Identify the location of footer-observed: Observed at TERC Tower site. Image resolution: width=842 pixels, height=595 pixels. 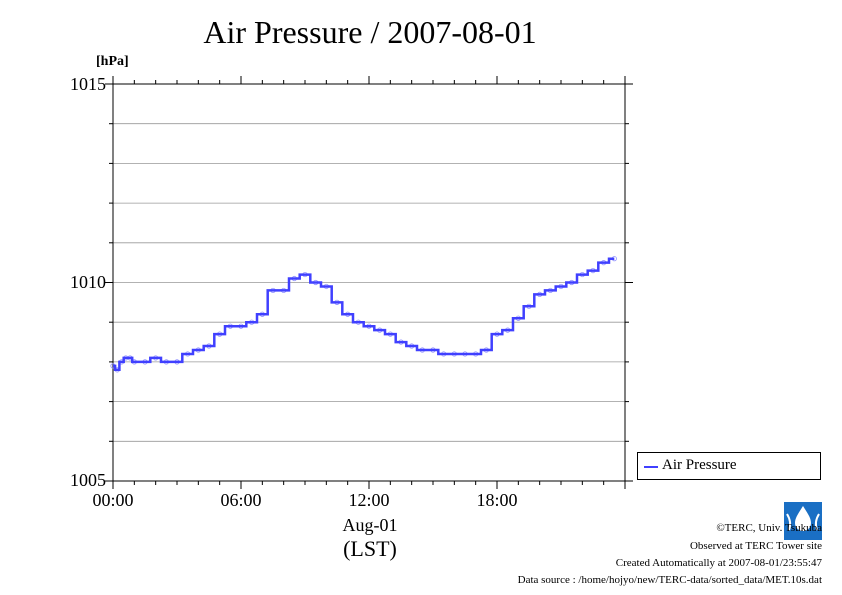
(755, 546).